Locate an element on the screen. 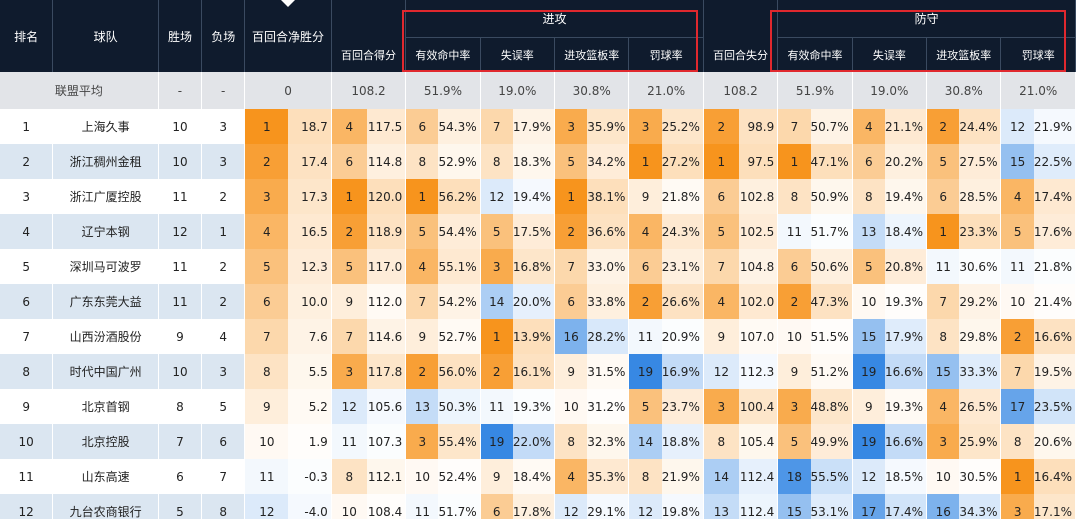 This screenshot has width=1080, height=519. off-efg-cell: 7 54.2% is located at coordinates (443, 301).